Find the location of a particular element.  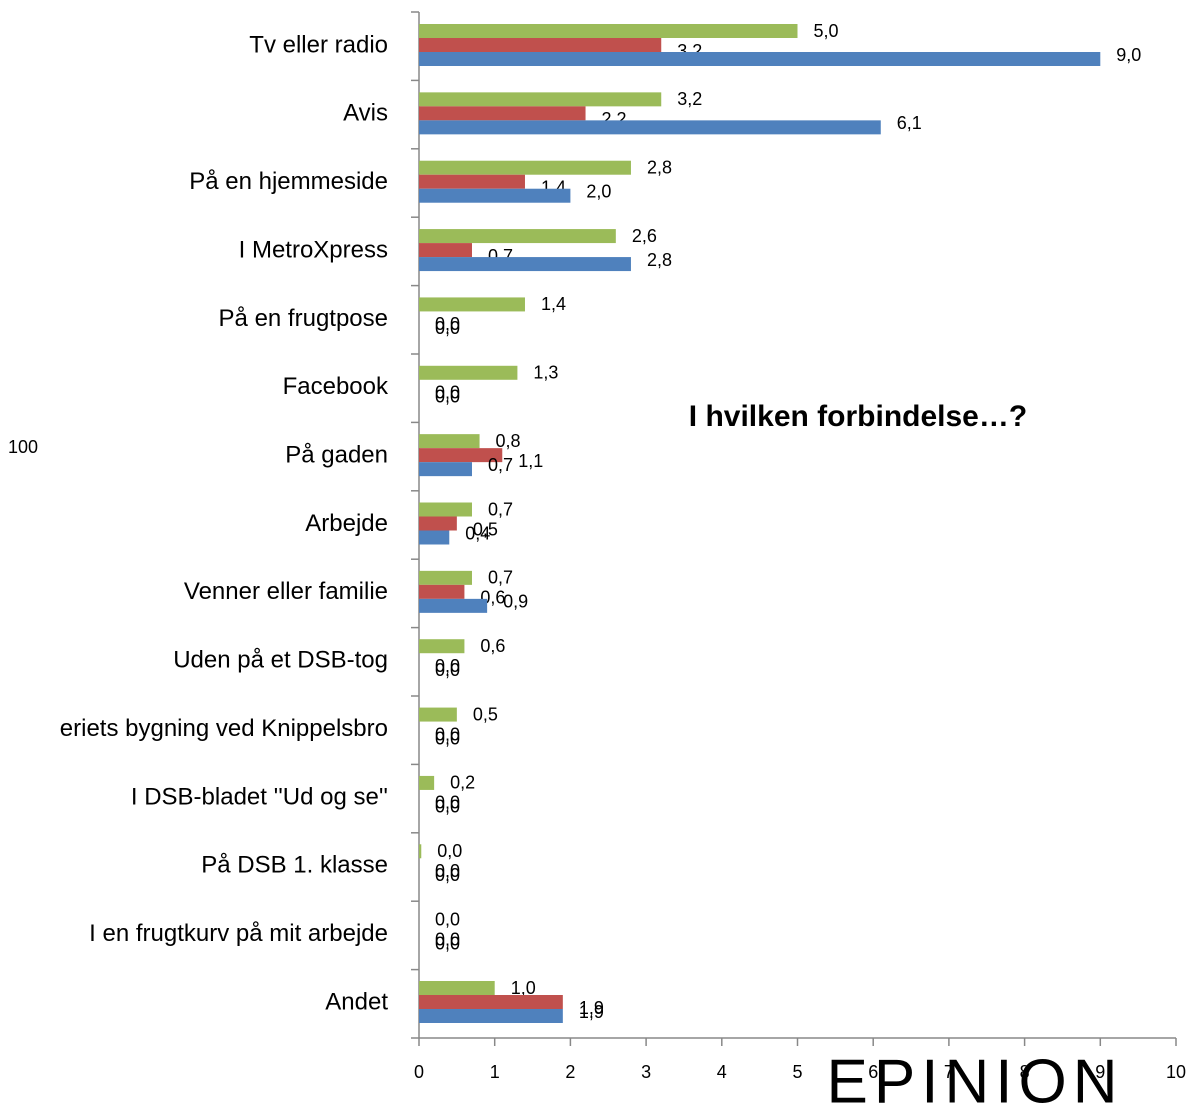

annotation: 100 is located at coordinates (23, 447).